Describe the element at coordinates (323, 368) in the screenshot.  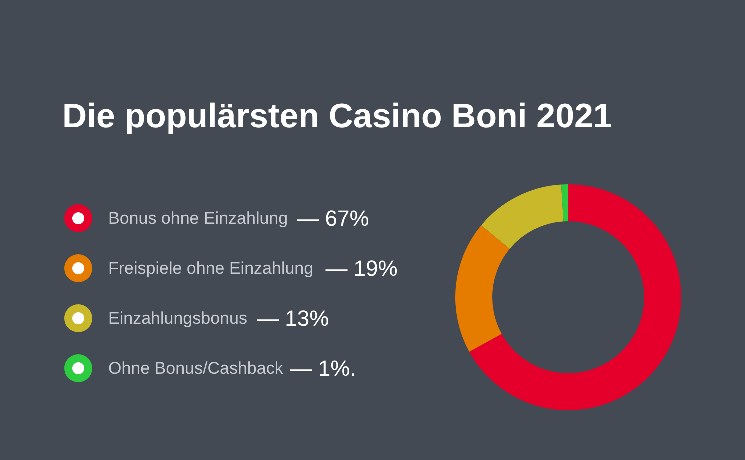
I see `data-label: — 1%.` at that location.